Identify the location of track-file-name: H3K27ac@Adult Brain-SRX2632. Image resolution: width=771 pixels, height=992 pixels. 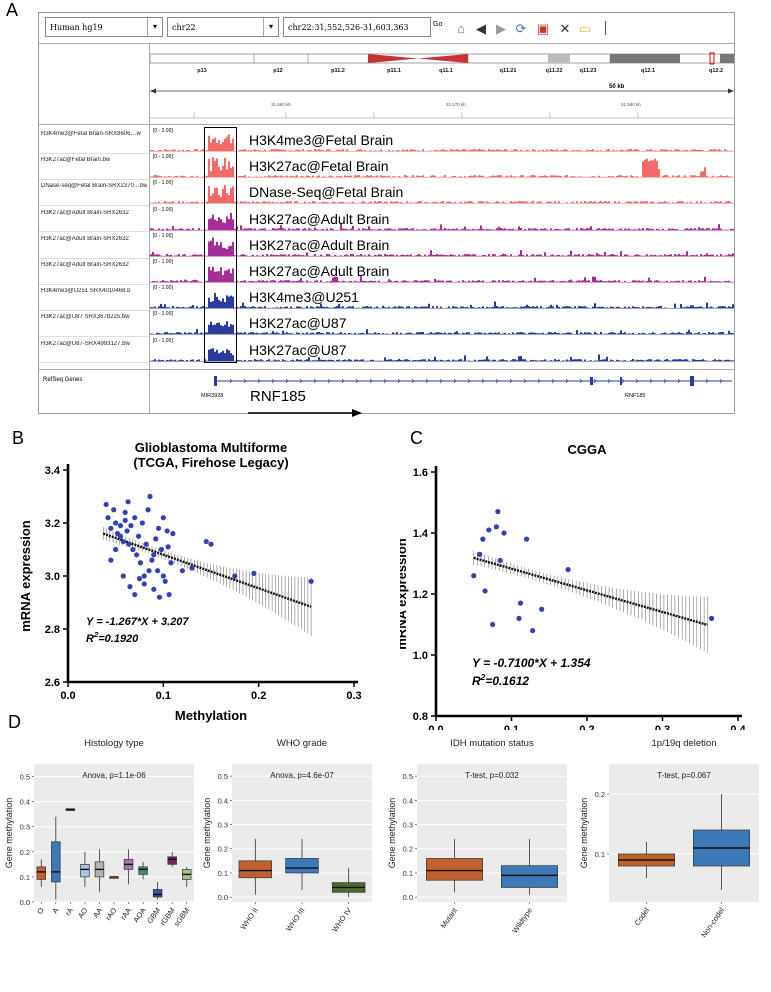
(85, 265).